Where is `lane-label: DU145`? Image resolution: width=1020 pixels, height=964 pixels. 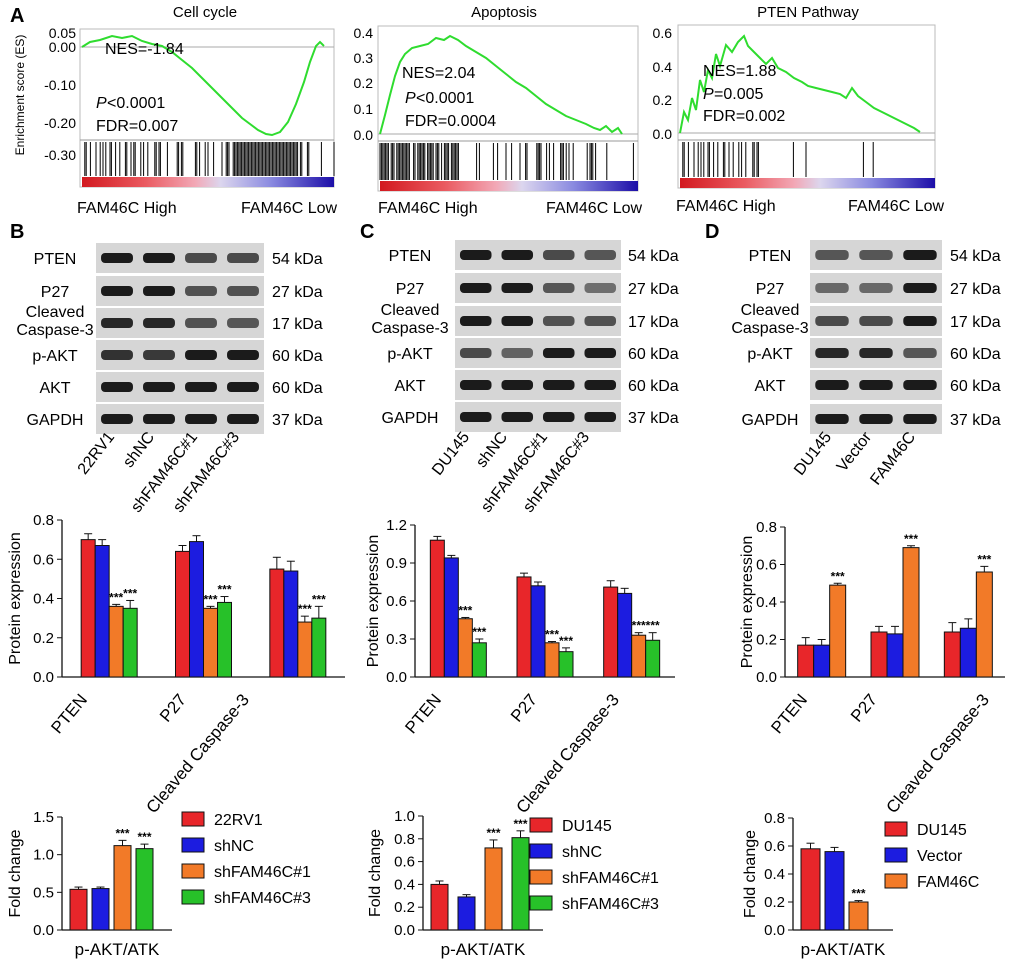
lane-label: DU145 is located at coordinates (451, 454).